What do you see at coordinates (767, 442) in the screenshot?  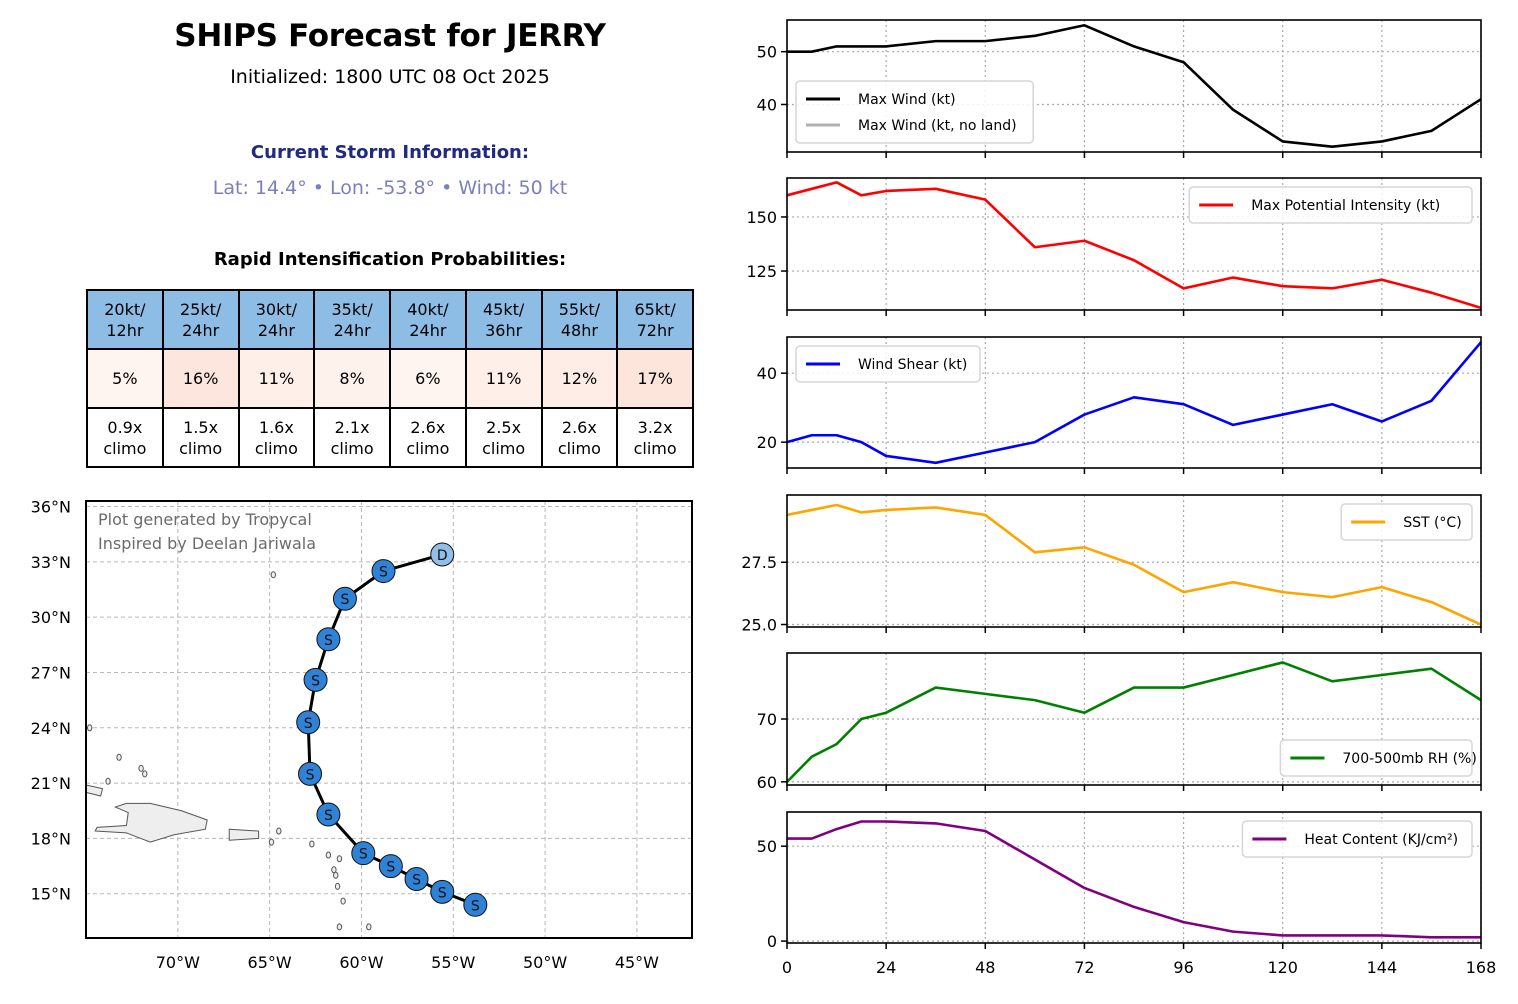 I see `panel-y-tick-label: 20` at bounding box center [767, 442].